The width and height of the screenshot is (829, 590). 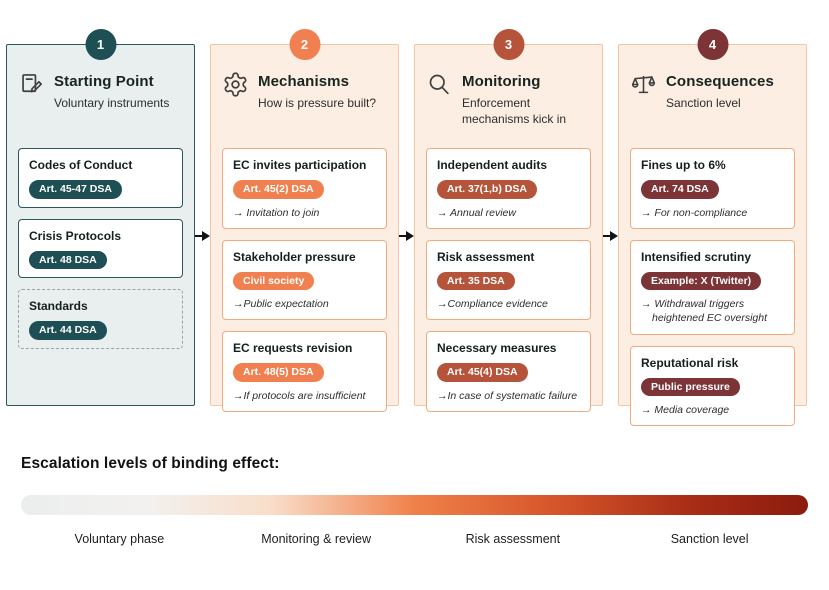 I want to click on card-codes-of-conduct: Codes of Conduct Art. 45-47 DSA, so click(x=100, y=178).